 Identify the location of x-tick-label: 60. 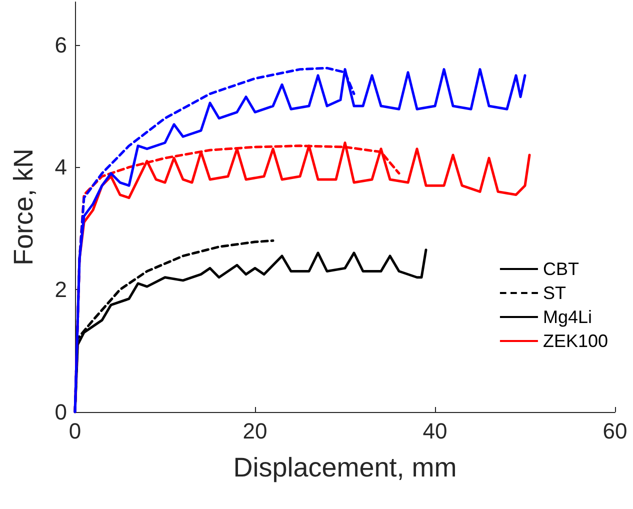
(615, 431).